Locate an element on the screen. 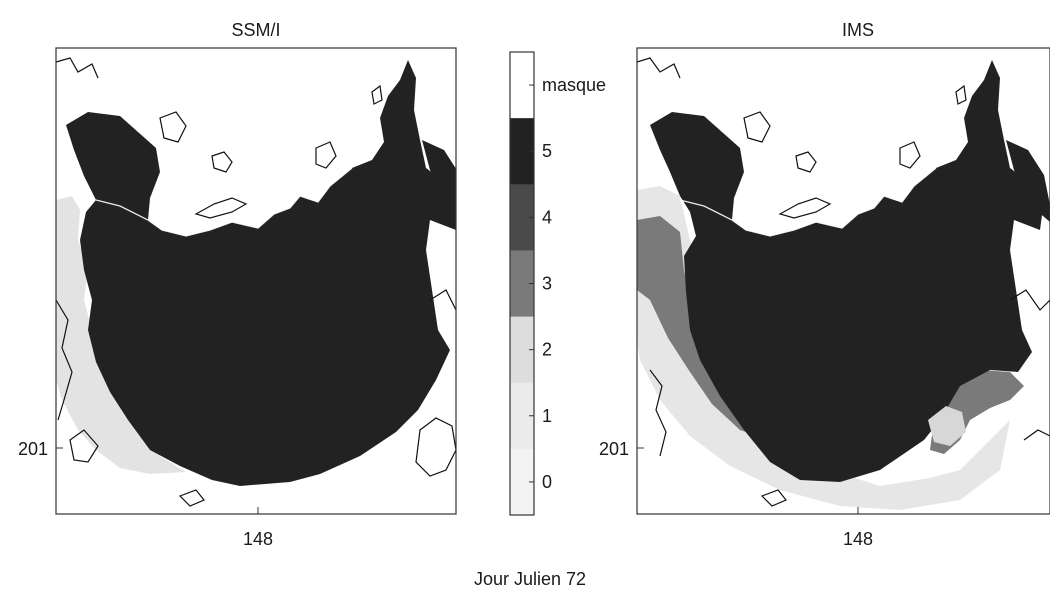 Image resolution: width=1050 pixels, height=594 pixels. light-patch is located at coordinates (947, 426).